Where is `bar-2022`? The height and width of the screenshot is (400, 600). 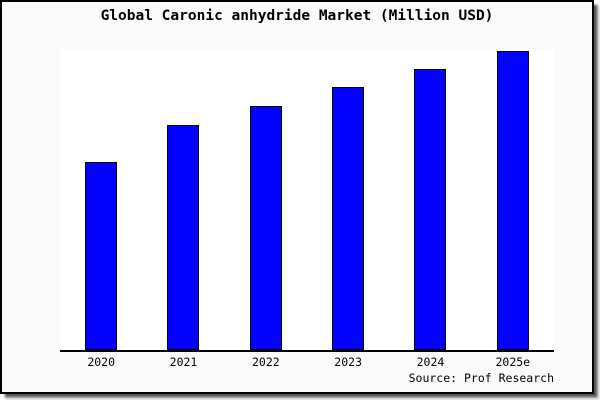 bar-2022 is located at coordinates (265, 228).